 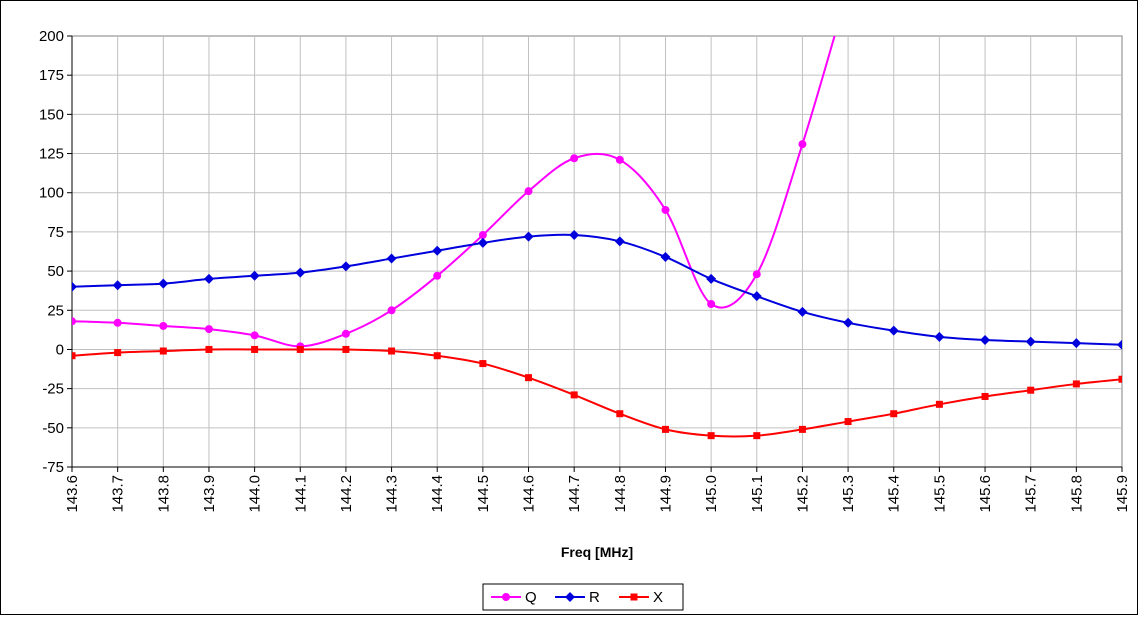 I want to click on y-tick-label: -25, so click(x=53, y=389).